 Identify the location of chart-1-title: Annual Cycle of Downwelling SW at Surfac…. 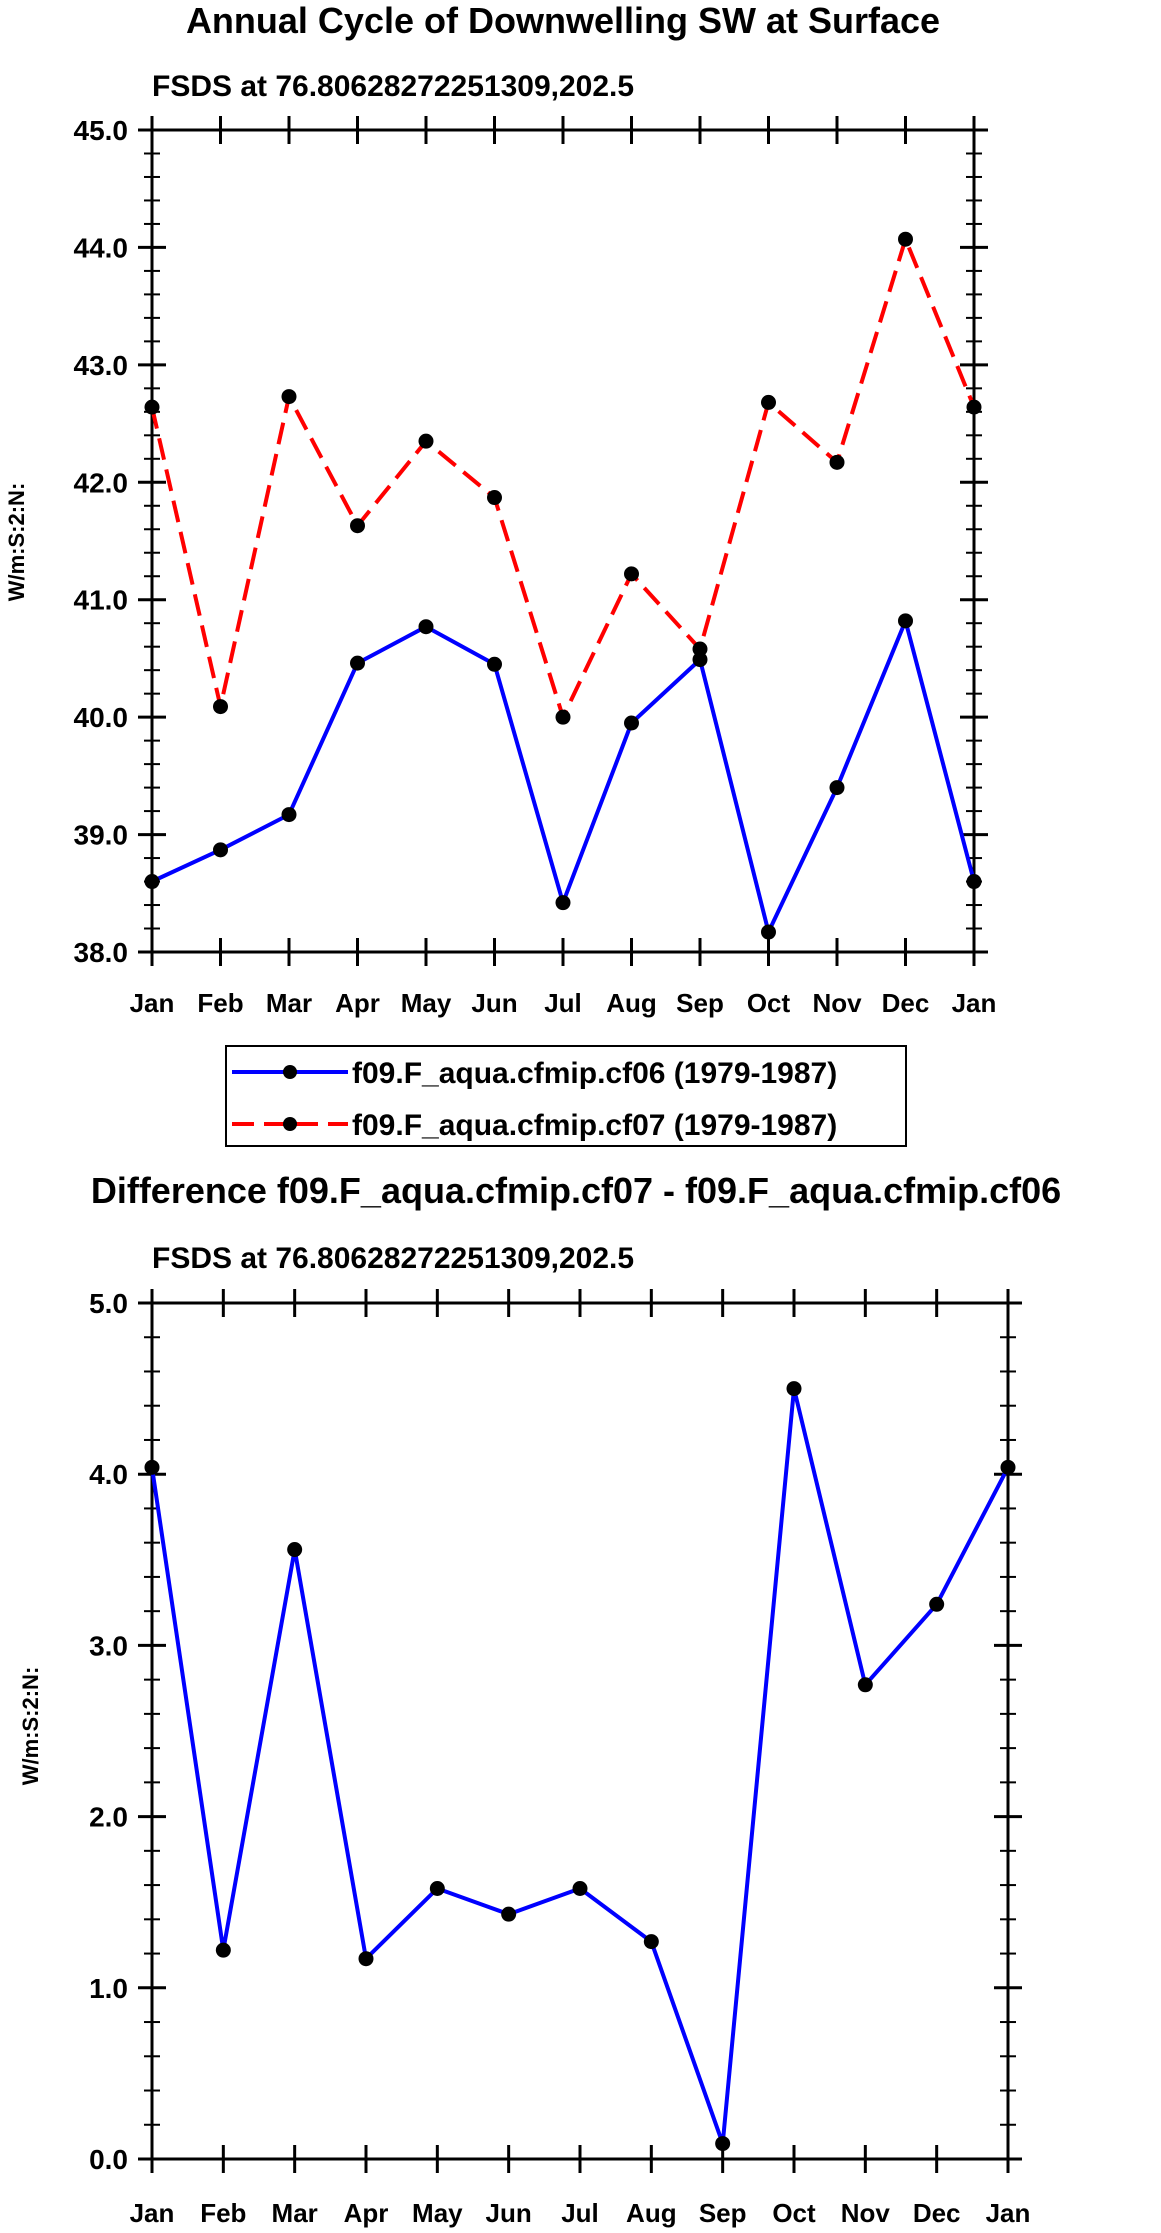
(563, 20).